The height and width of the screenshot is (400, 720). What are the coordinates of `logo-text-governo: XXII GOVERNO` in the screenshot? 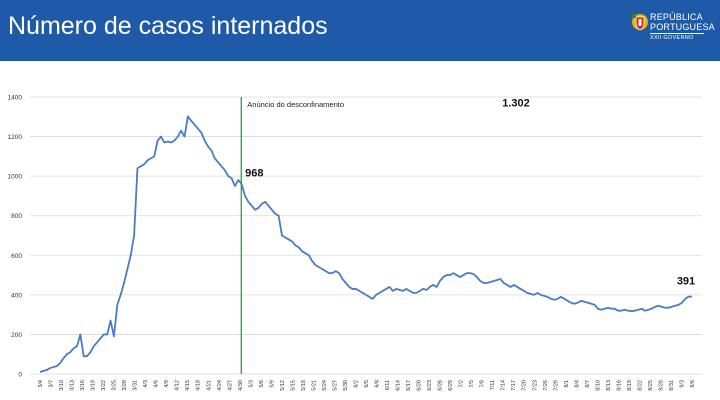 It's located at (672, 38).